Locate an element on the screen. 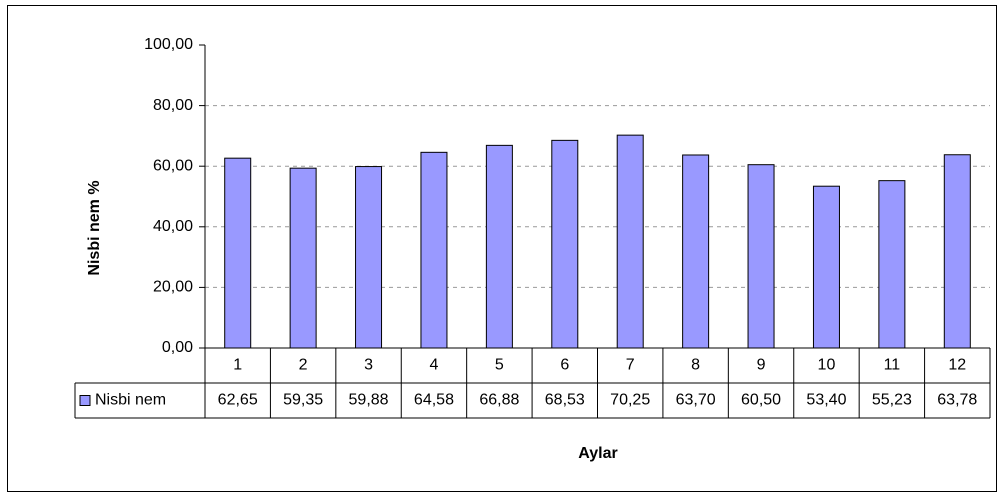 The height and width of the screenshot is (502, 1006). x-tick-label: 2 is located at coordinates (303, 365).